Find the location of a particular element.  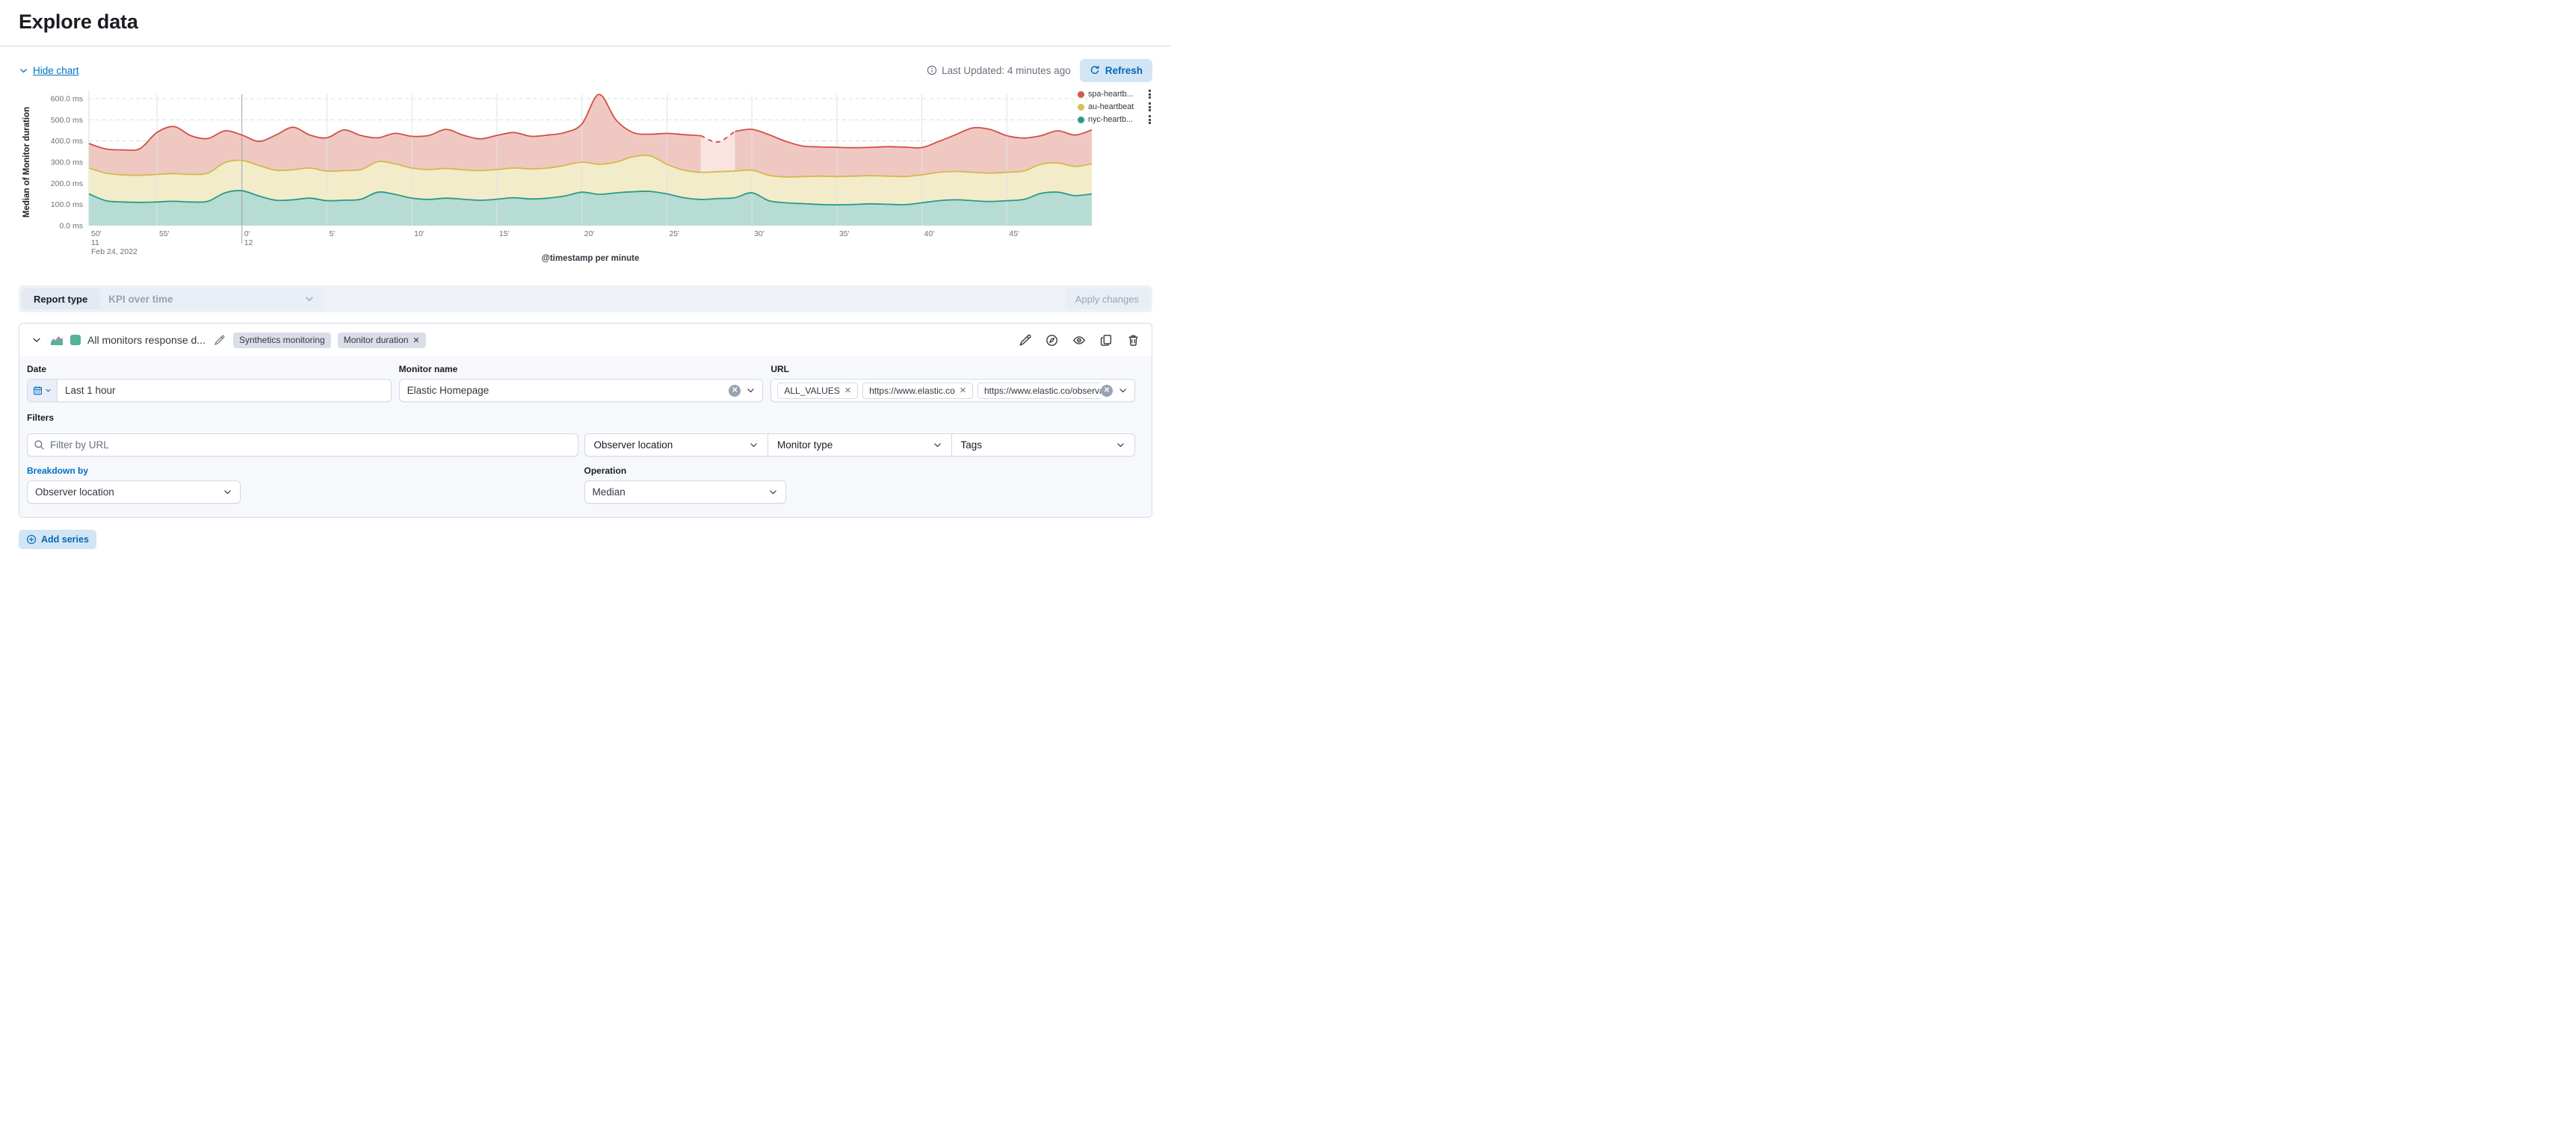

monitor-name-field-group: Monitor name Elastic Homepage ✕ is located at coordinates (581, 383).